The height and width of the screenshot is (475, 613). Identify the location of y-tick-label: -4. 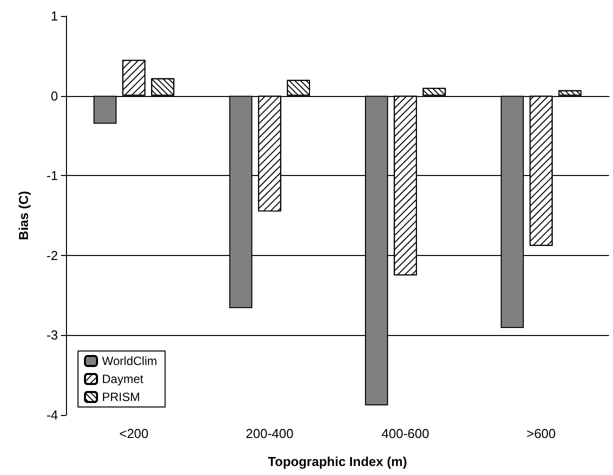
(52, 415).